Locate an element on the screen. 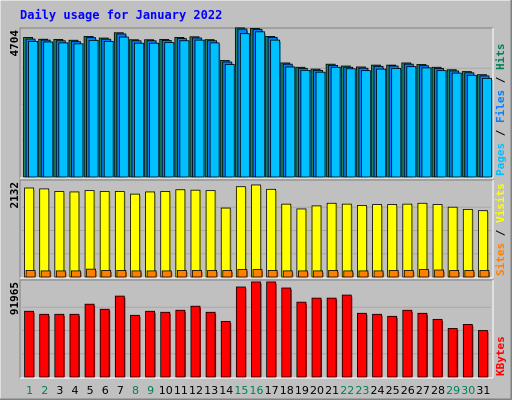 This screenshot has width=512, height=400. day-label: 14 is located at coordinates (226, 390).